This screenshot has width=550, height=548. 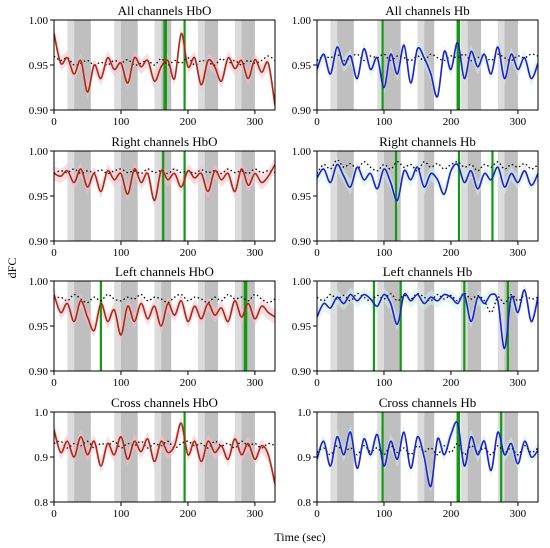 I want to click on panel-2: All channels Hb 0 100 200 300 0.90 0.95 1.00, so click(x=415, y=65).